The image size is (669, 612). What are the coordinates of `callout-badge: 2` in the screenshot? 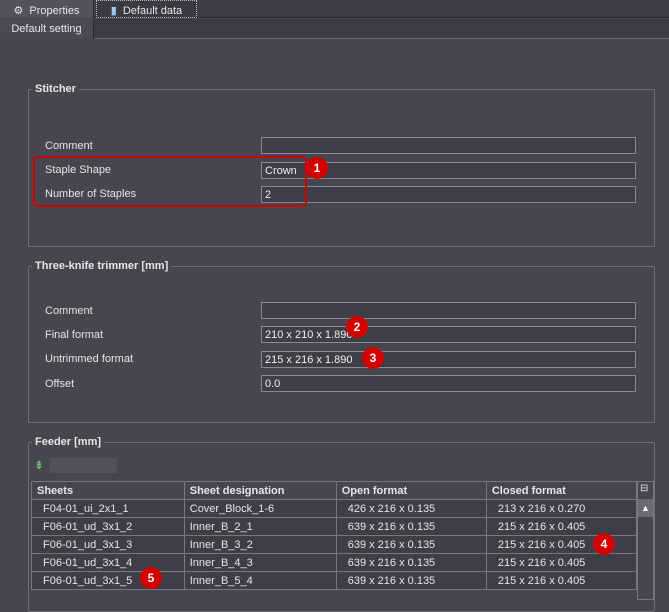 It's located at (357, 327).